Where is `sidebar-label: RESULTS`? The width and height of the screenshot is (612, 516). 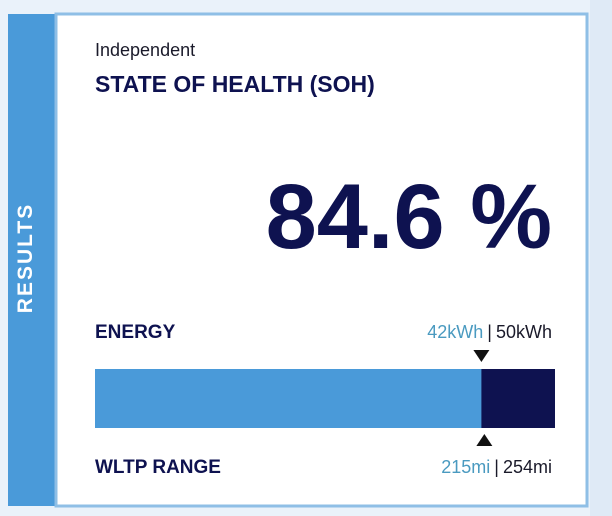
sidebar-label: RESULTS is located at coordinates (25, 258).